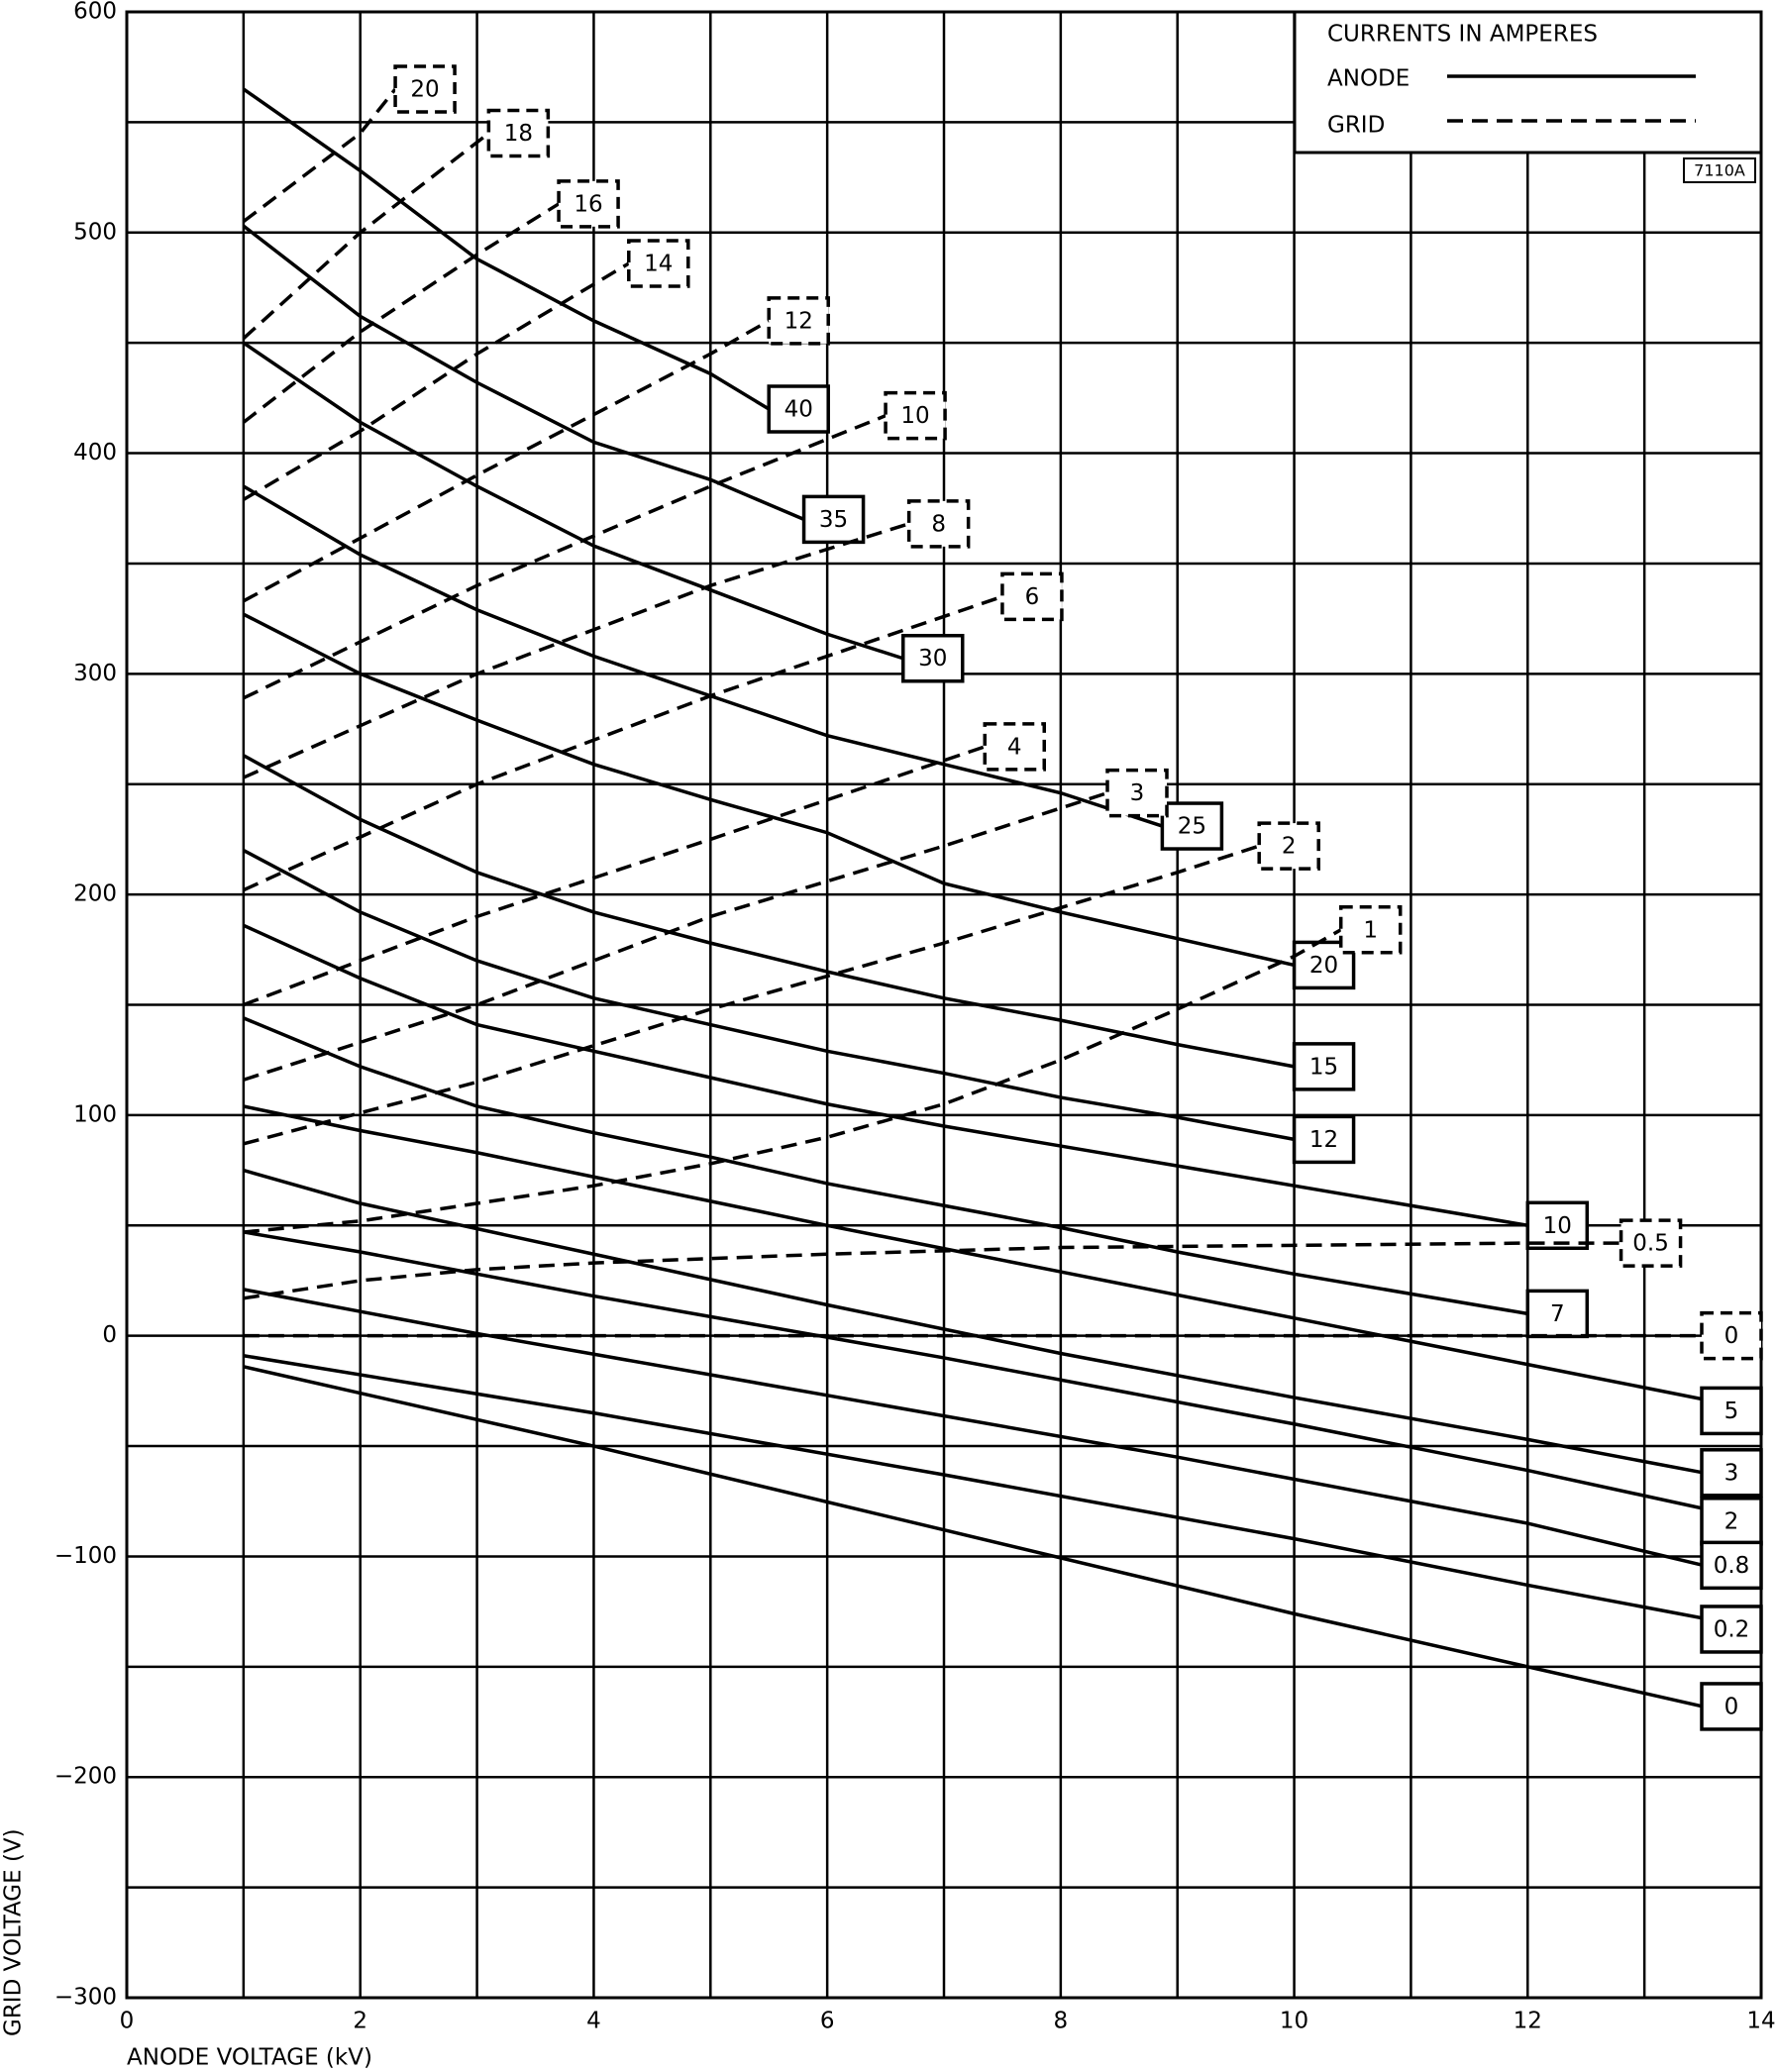 The image size is (1776, 2072). I want to click on y-tick-label: −100, so click(85, 1556).